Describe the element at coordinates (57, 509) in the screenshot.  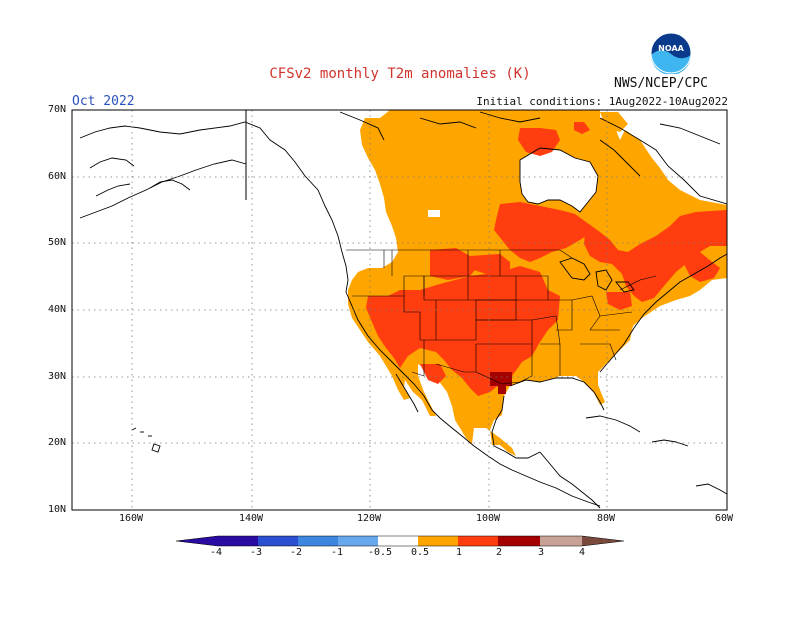
I see `lat-label-10n: 10N` at that location.